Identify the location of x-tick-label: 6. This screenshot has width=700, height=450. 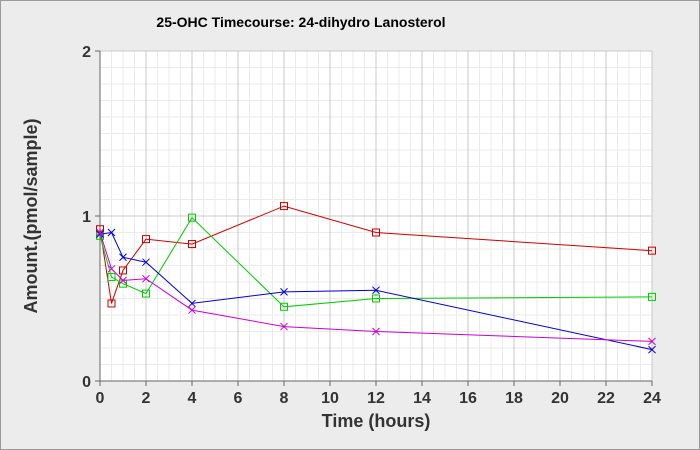
(238, 398).